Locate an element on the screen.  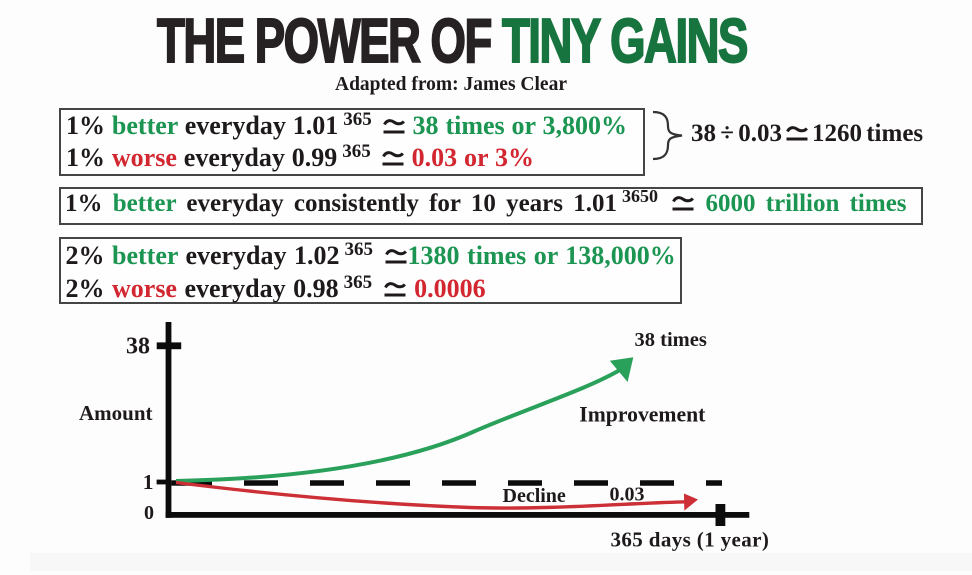
svg-text: 38 times is located at coordinates (671, 340).